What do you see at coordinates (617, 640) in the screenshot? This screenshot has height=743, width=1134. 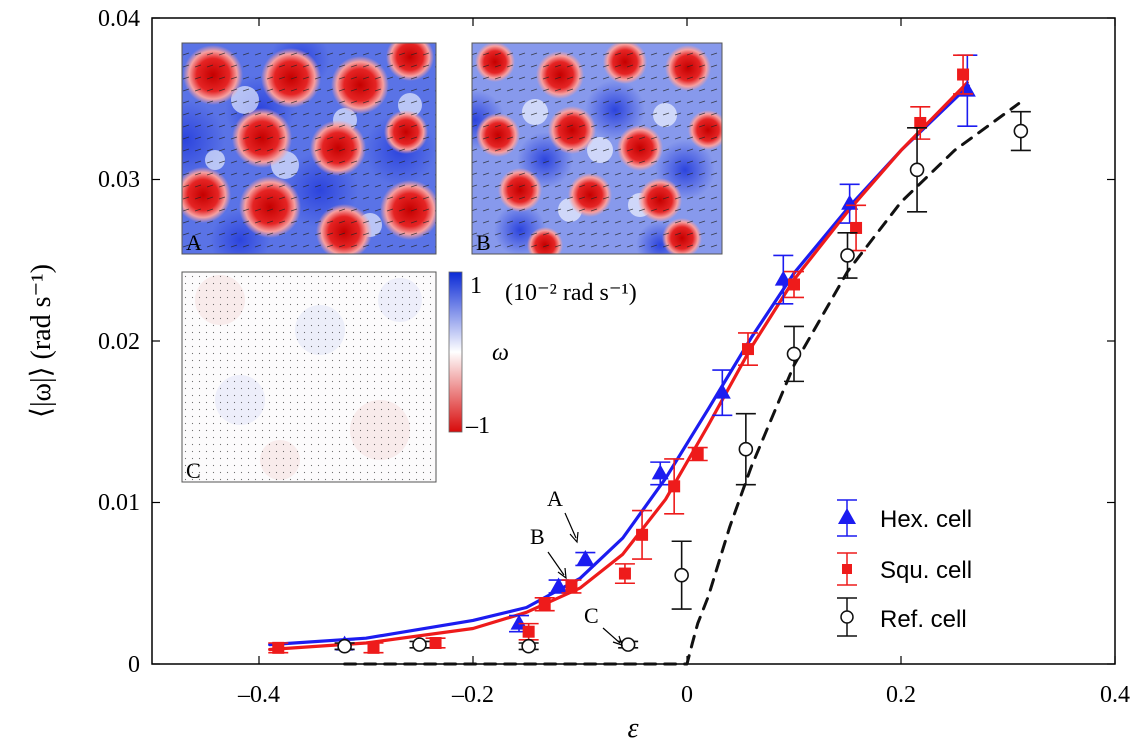 I see `annotation-c-arrowhead` at bounding box center [617, 640].